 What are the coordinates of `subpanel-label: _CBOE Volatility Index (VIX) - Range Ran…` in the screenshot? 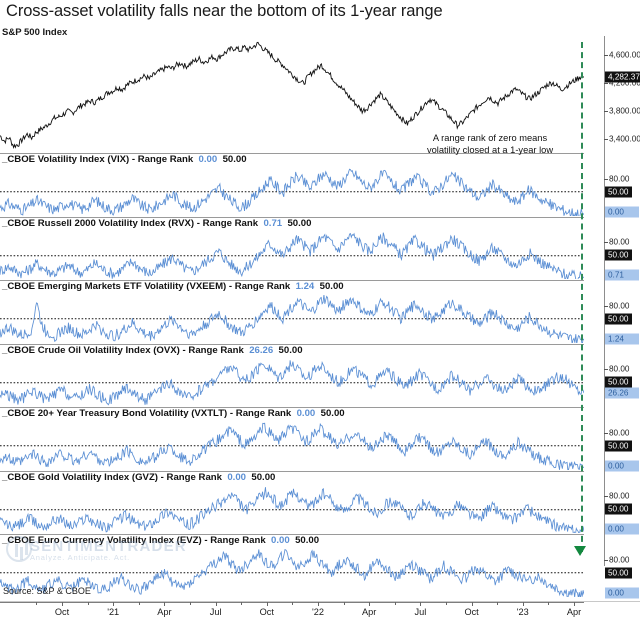 It's located at (98, 159).